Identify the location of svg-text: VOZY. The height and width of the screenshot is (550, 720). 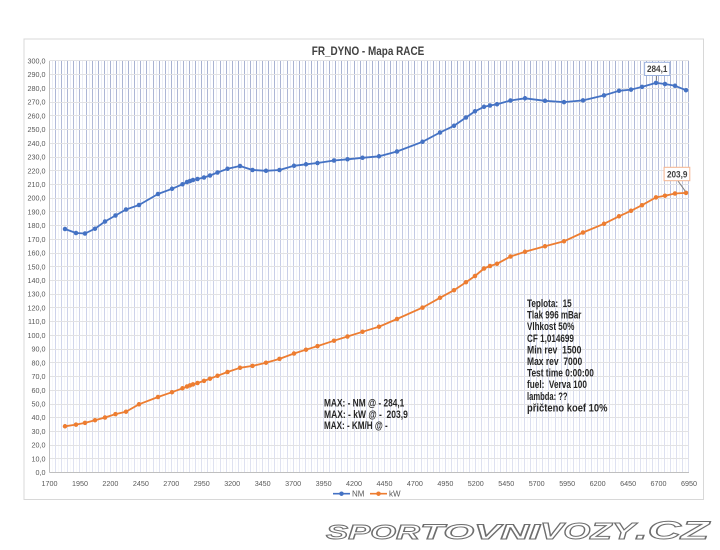
(589, 531).